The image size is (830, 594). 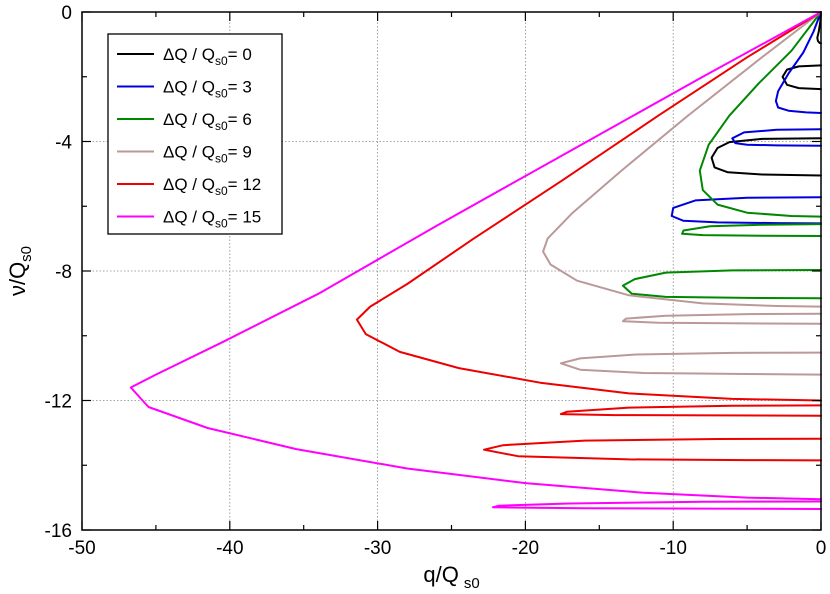 I want to click on legend-box, so click(x=195, y=134).